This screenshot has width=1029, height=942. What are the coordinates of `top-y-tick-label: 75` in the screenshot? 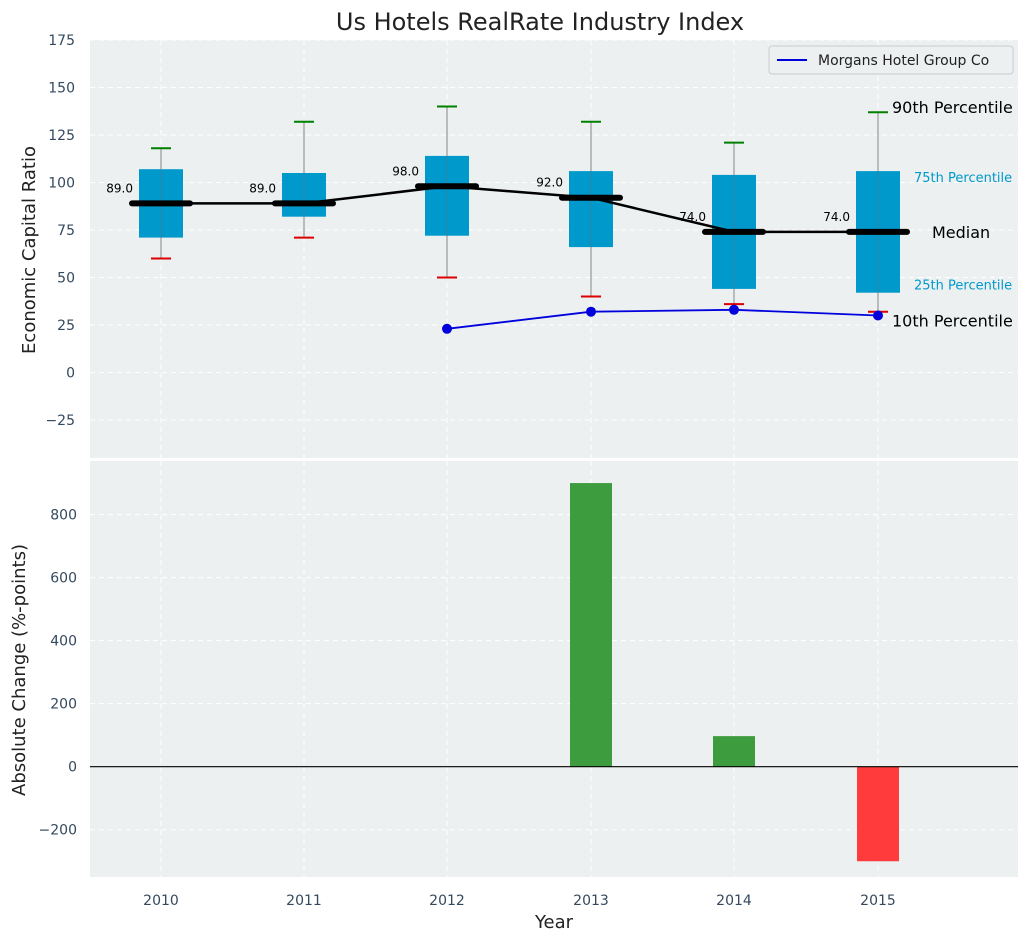 It's located at (66, 231).